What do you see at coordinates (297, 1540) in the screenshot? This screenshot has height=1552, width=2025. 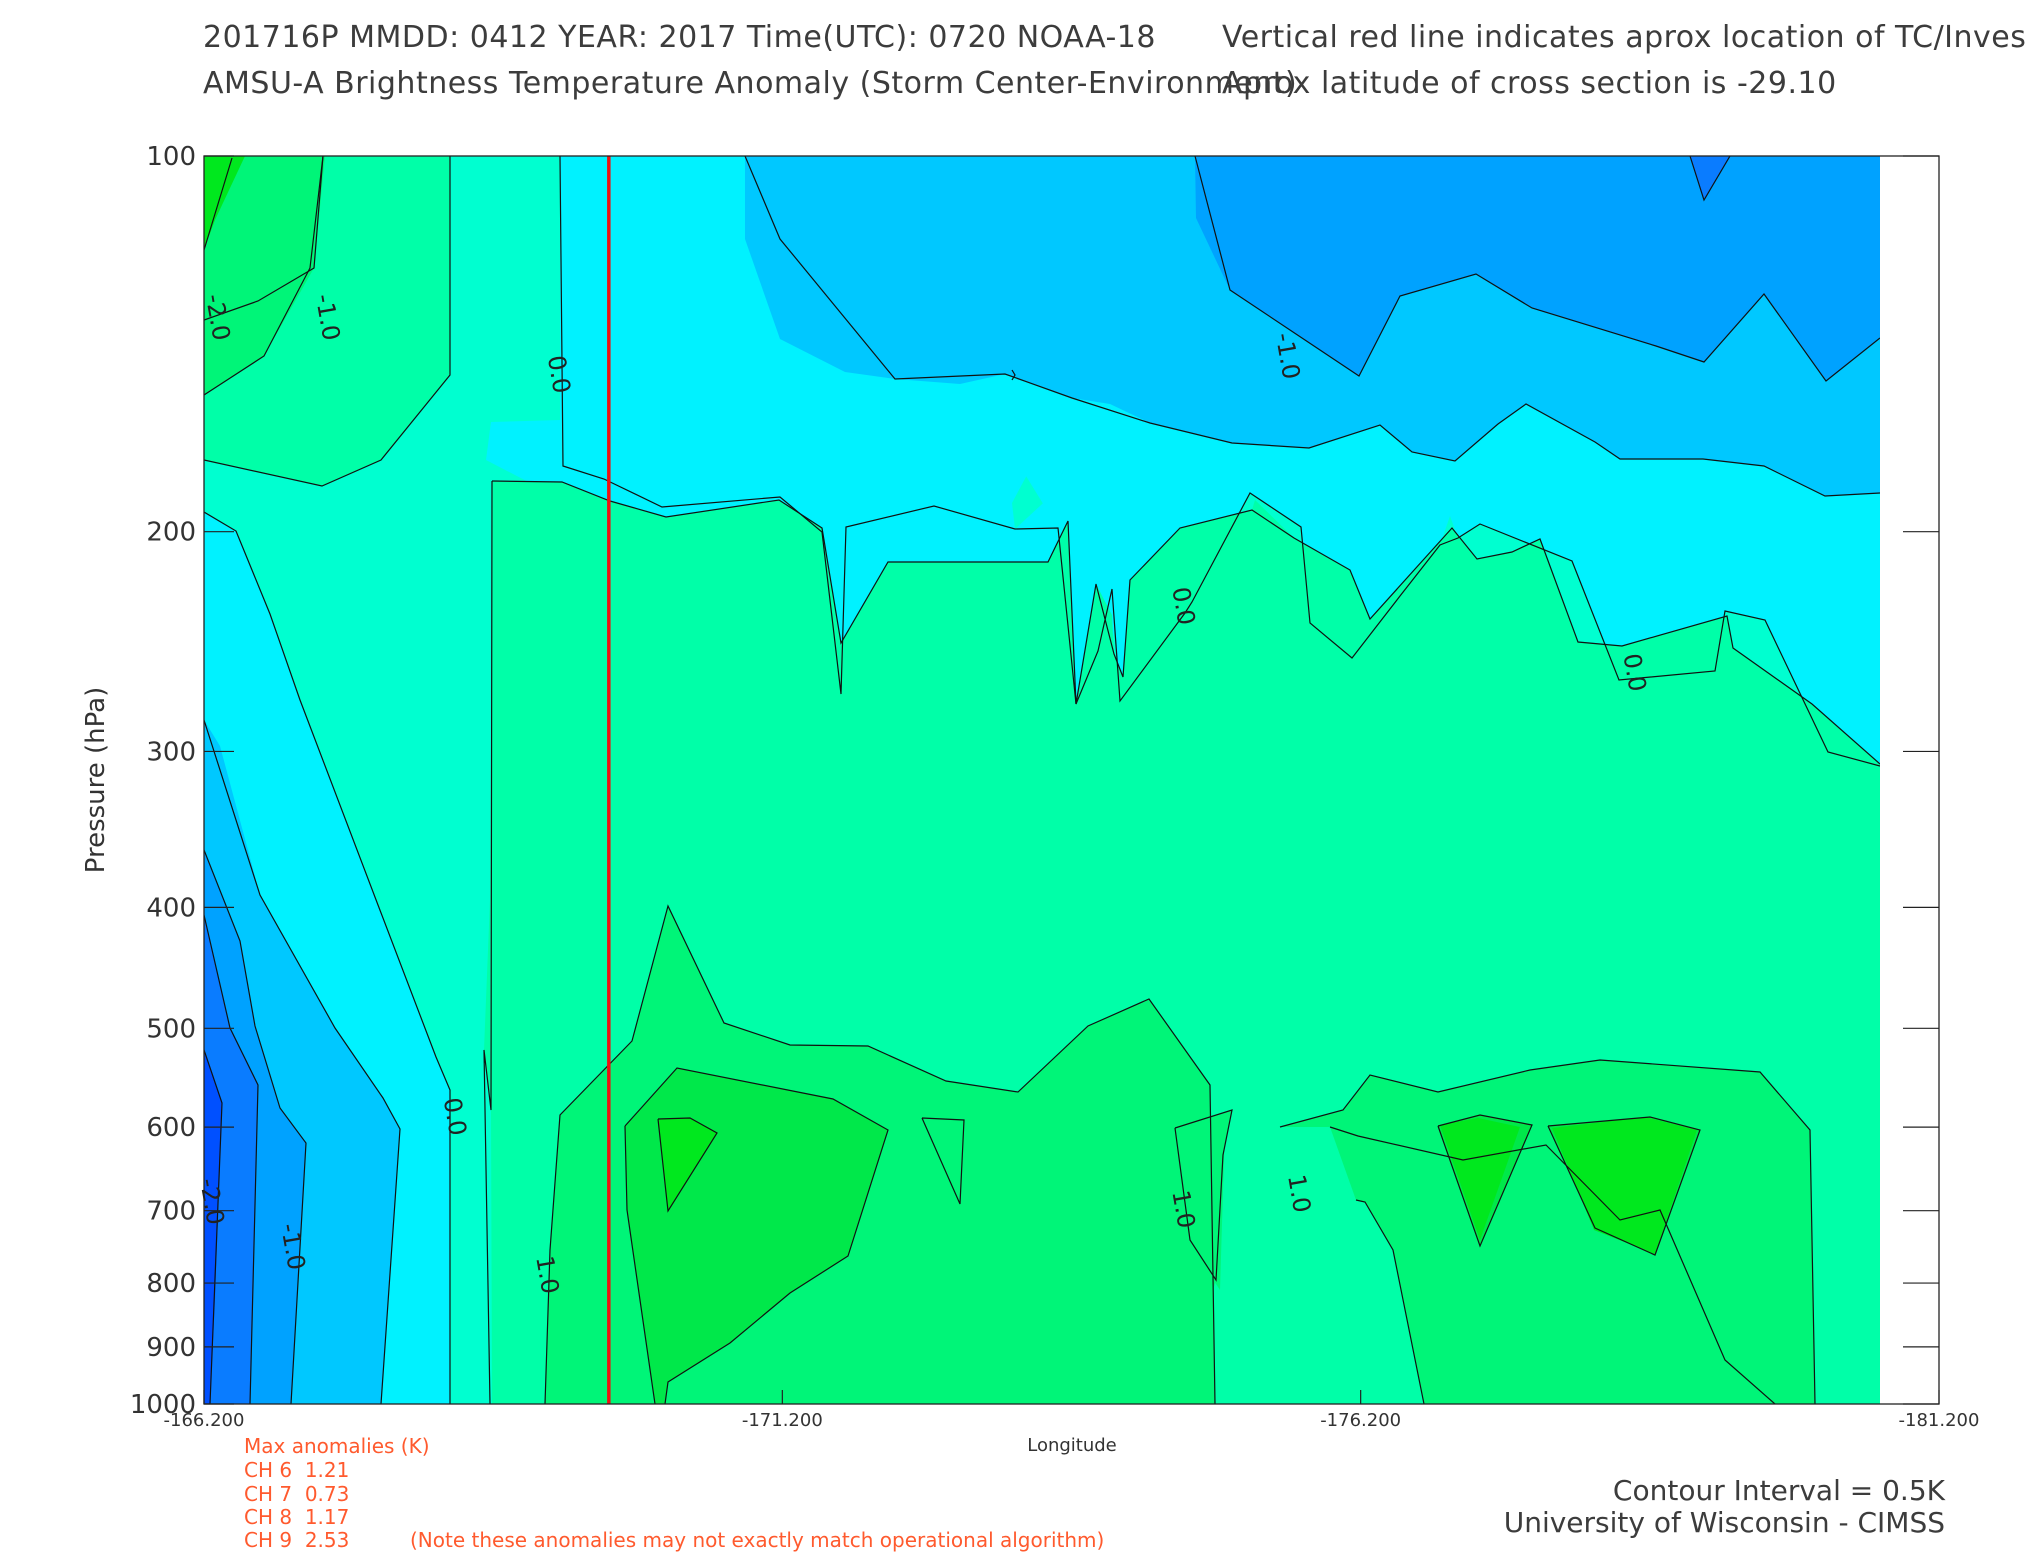 I see `anomaly-row: CH 9 2.53` at bounding box center [297, 1540].